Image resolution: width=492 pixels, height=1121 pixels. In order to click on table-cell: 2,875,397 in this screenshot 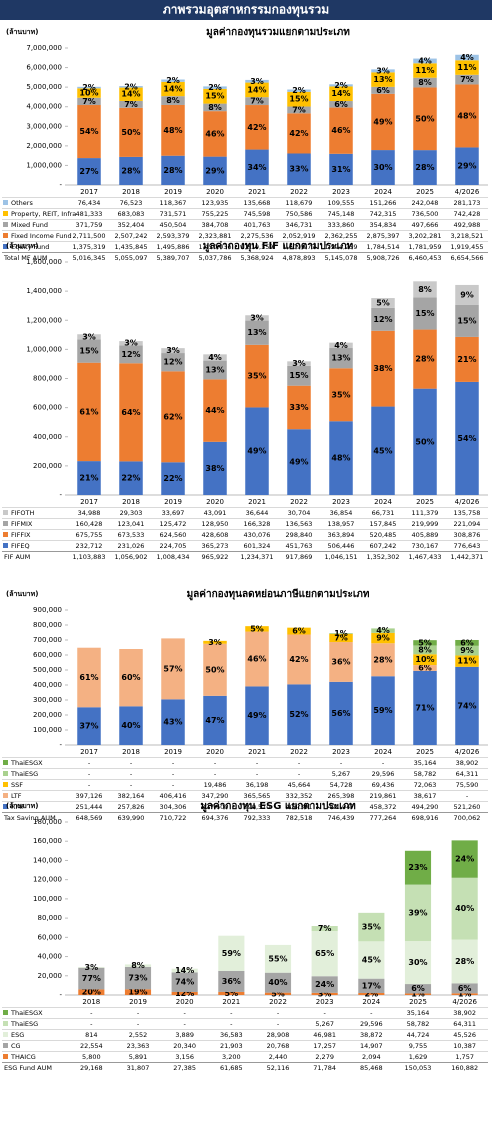, I will do `click(382, 236)`.